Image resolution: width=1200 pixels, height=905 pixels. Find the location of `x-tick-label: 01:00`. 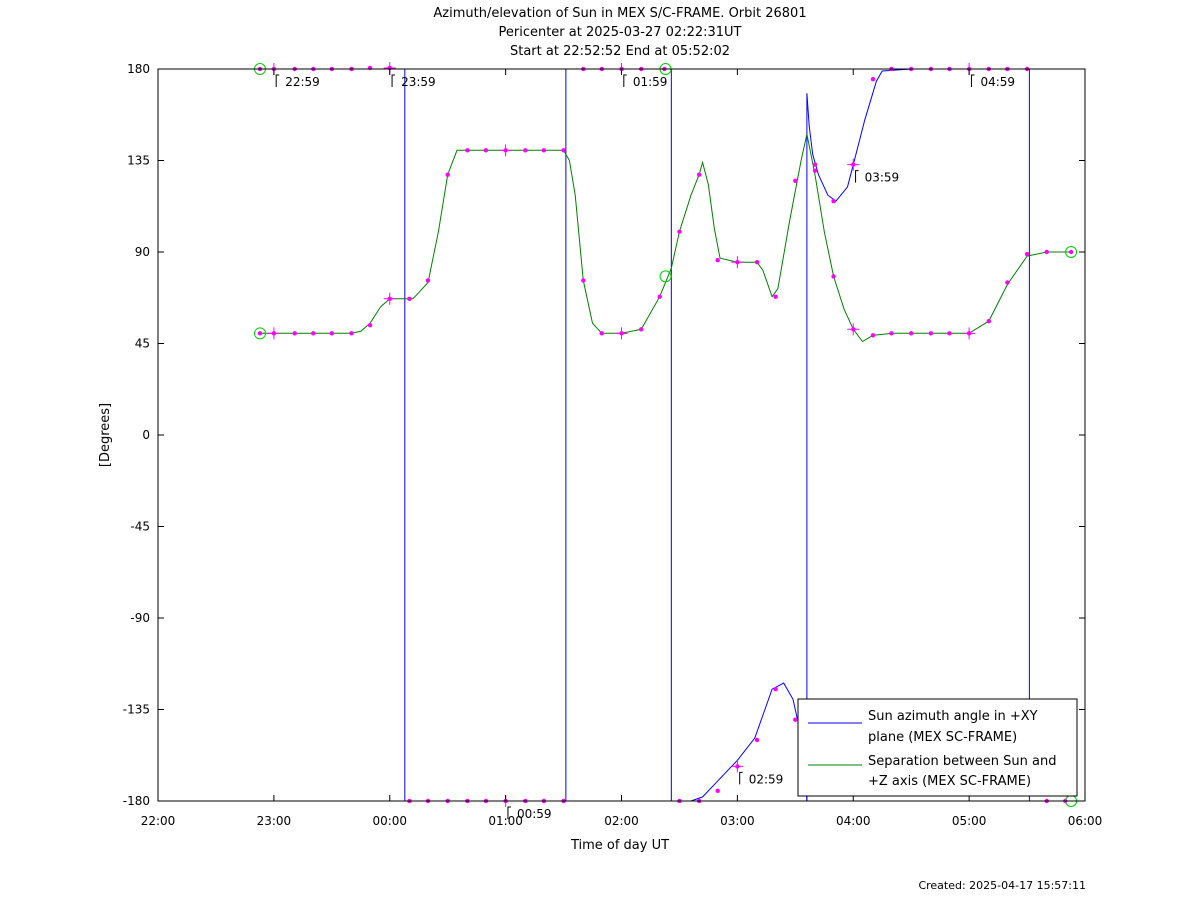

x-tick-label: 01:00 is located at coordinates (505, 821).